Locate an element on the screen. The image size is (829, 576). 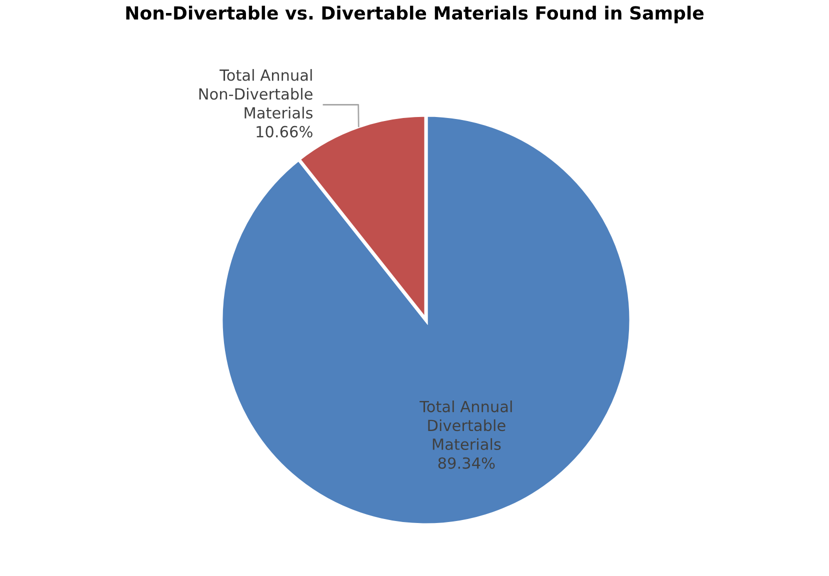
data-label: 89.34% is located at coordinates (466, 463).